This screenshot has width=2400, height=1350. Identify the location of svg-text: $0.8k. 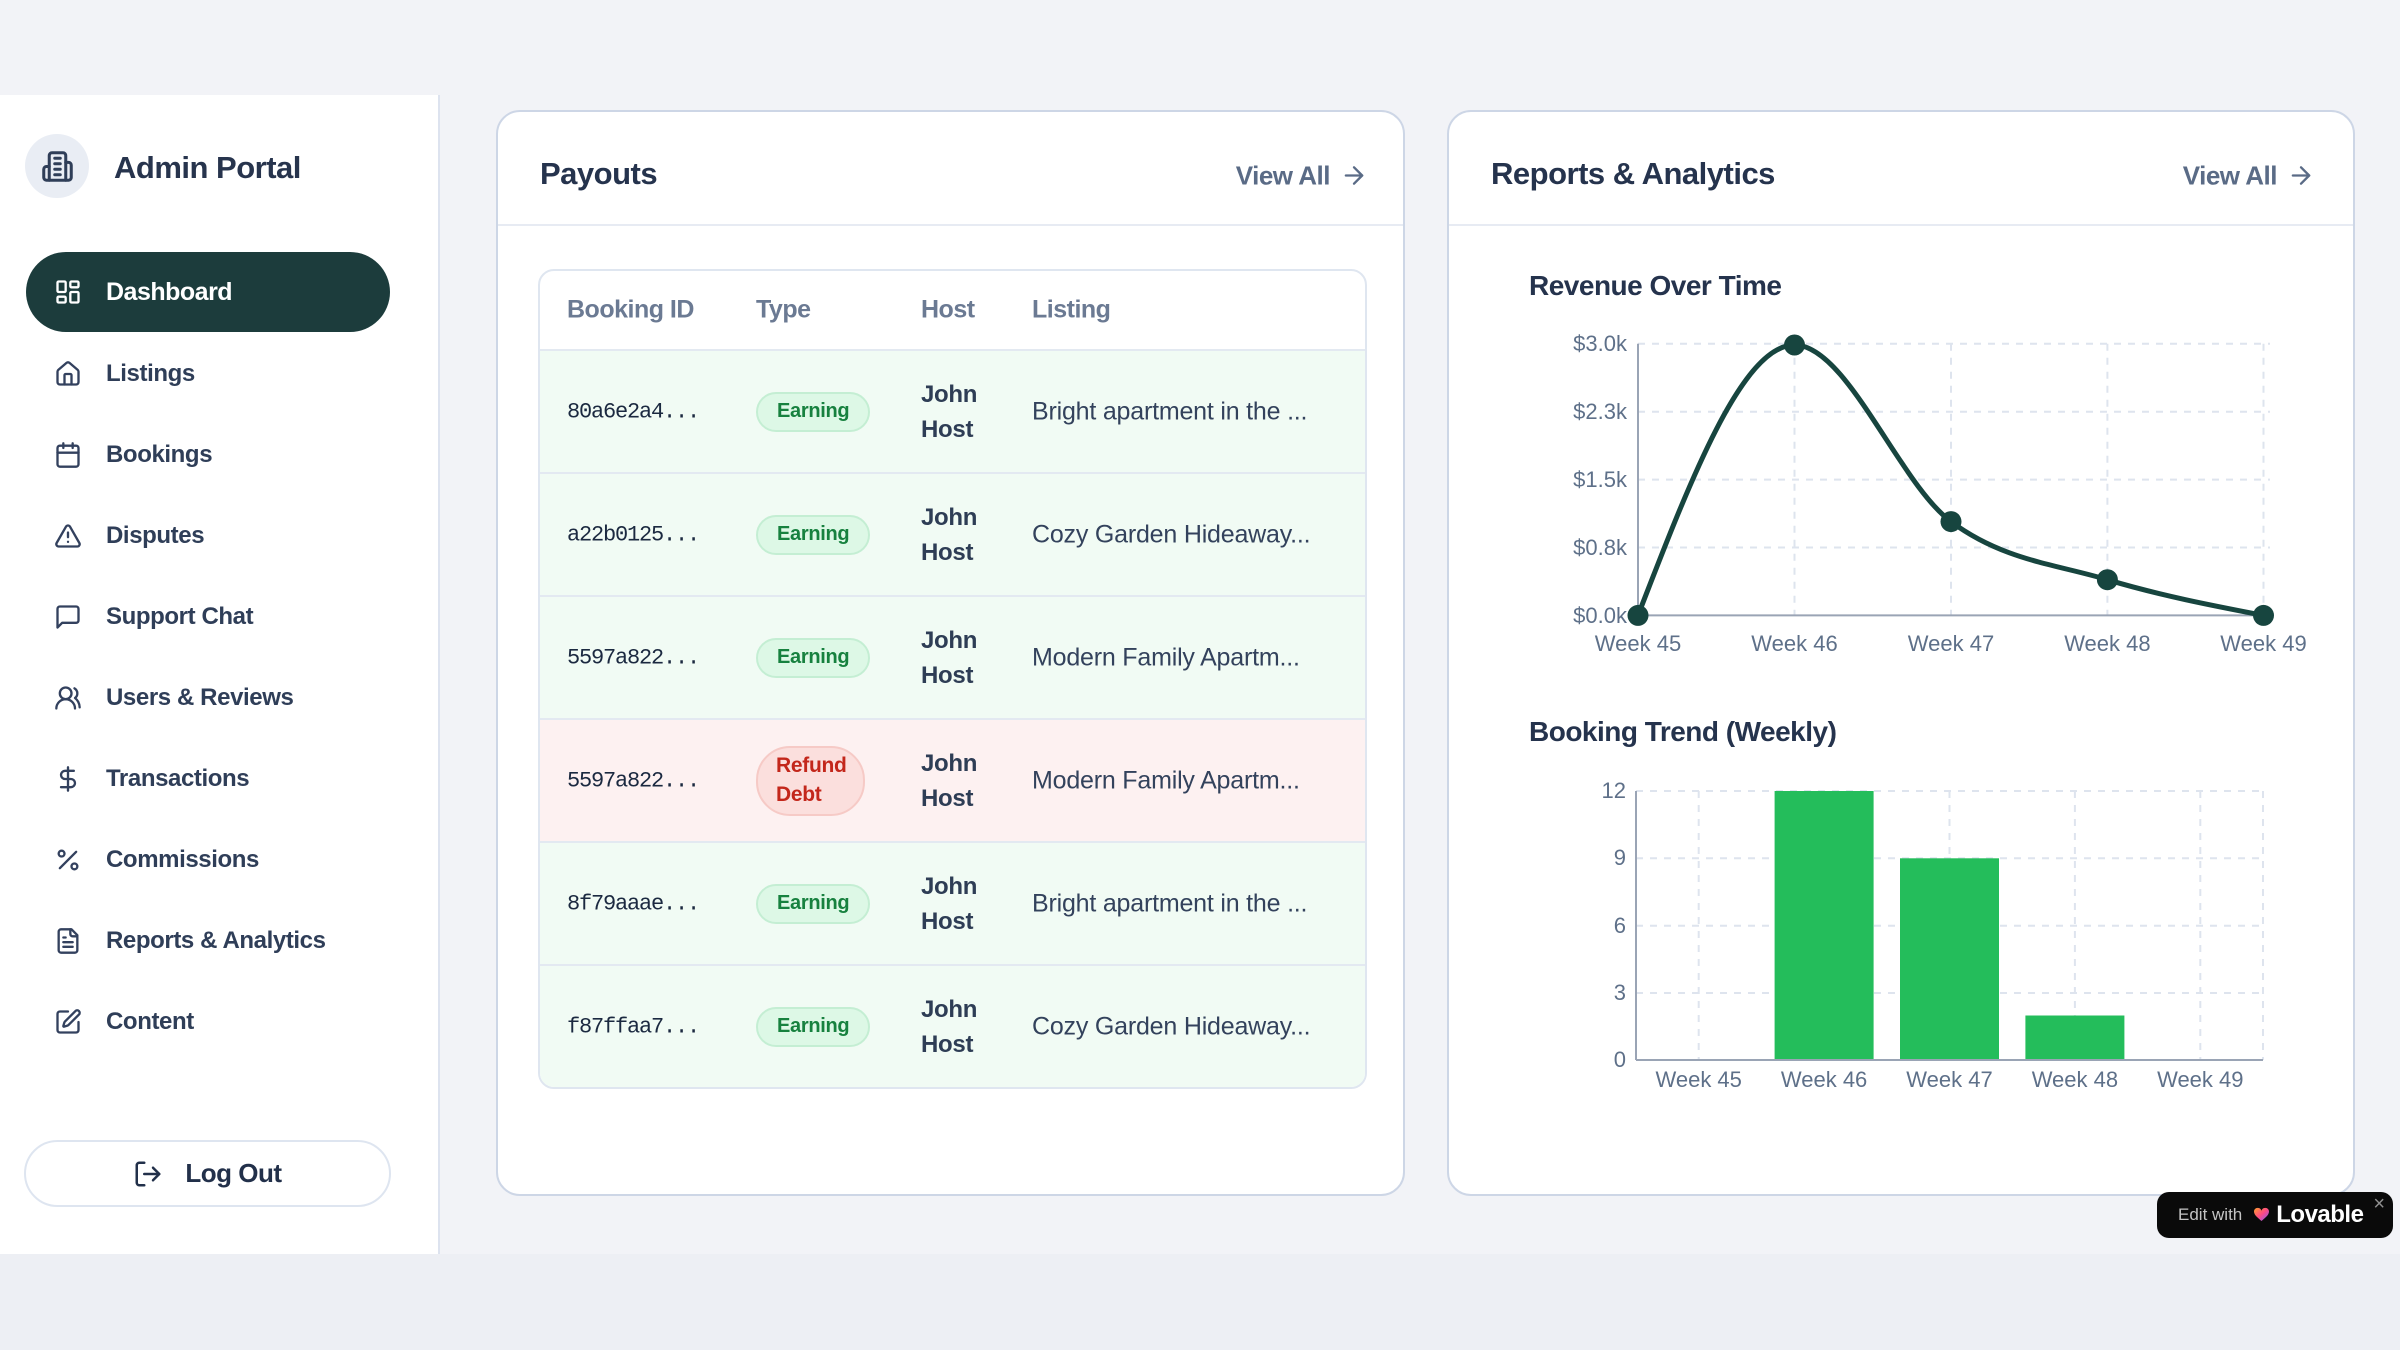
(1600, 547).